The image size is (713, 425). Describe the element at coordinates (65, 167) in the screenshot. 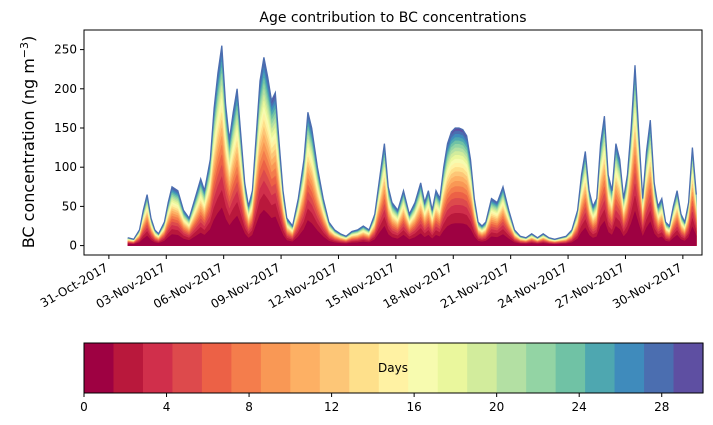

I see `y-tick-label: 100` at that location.